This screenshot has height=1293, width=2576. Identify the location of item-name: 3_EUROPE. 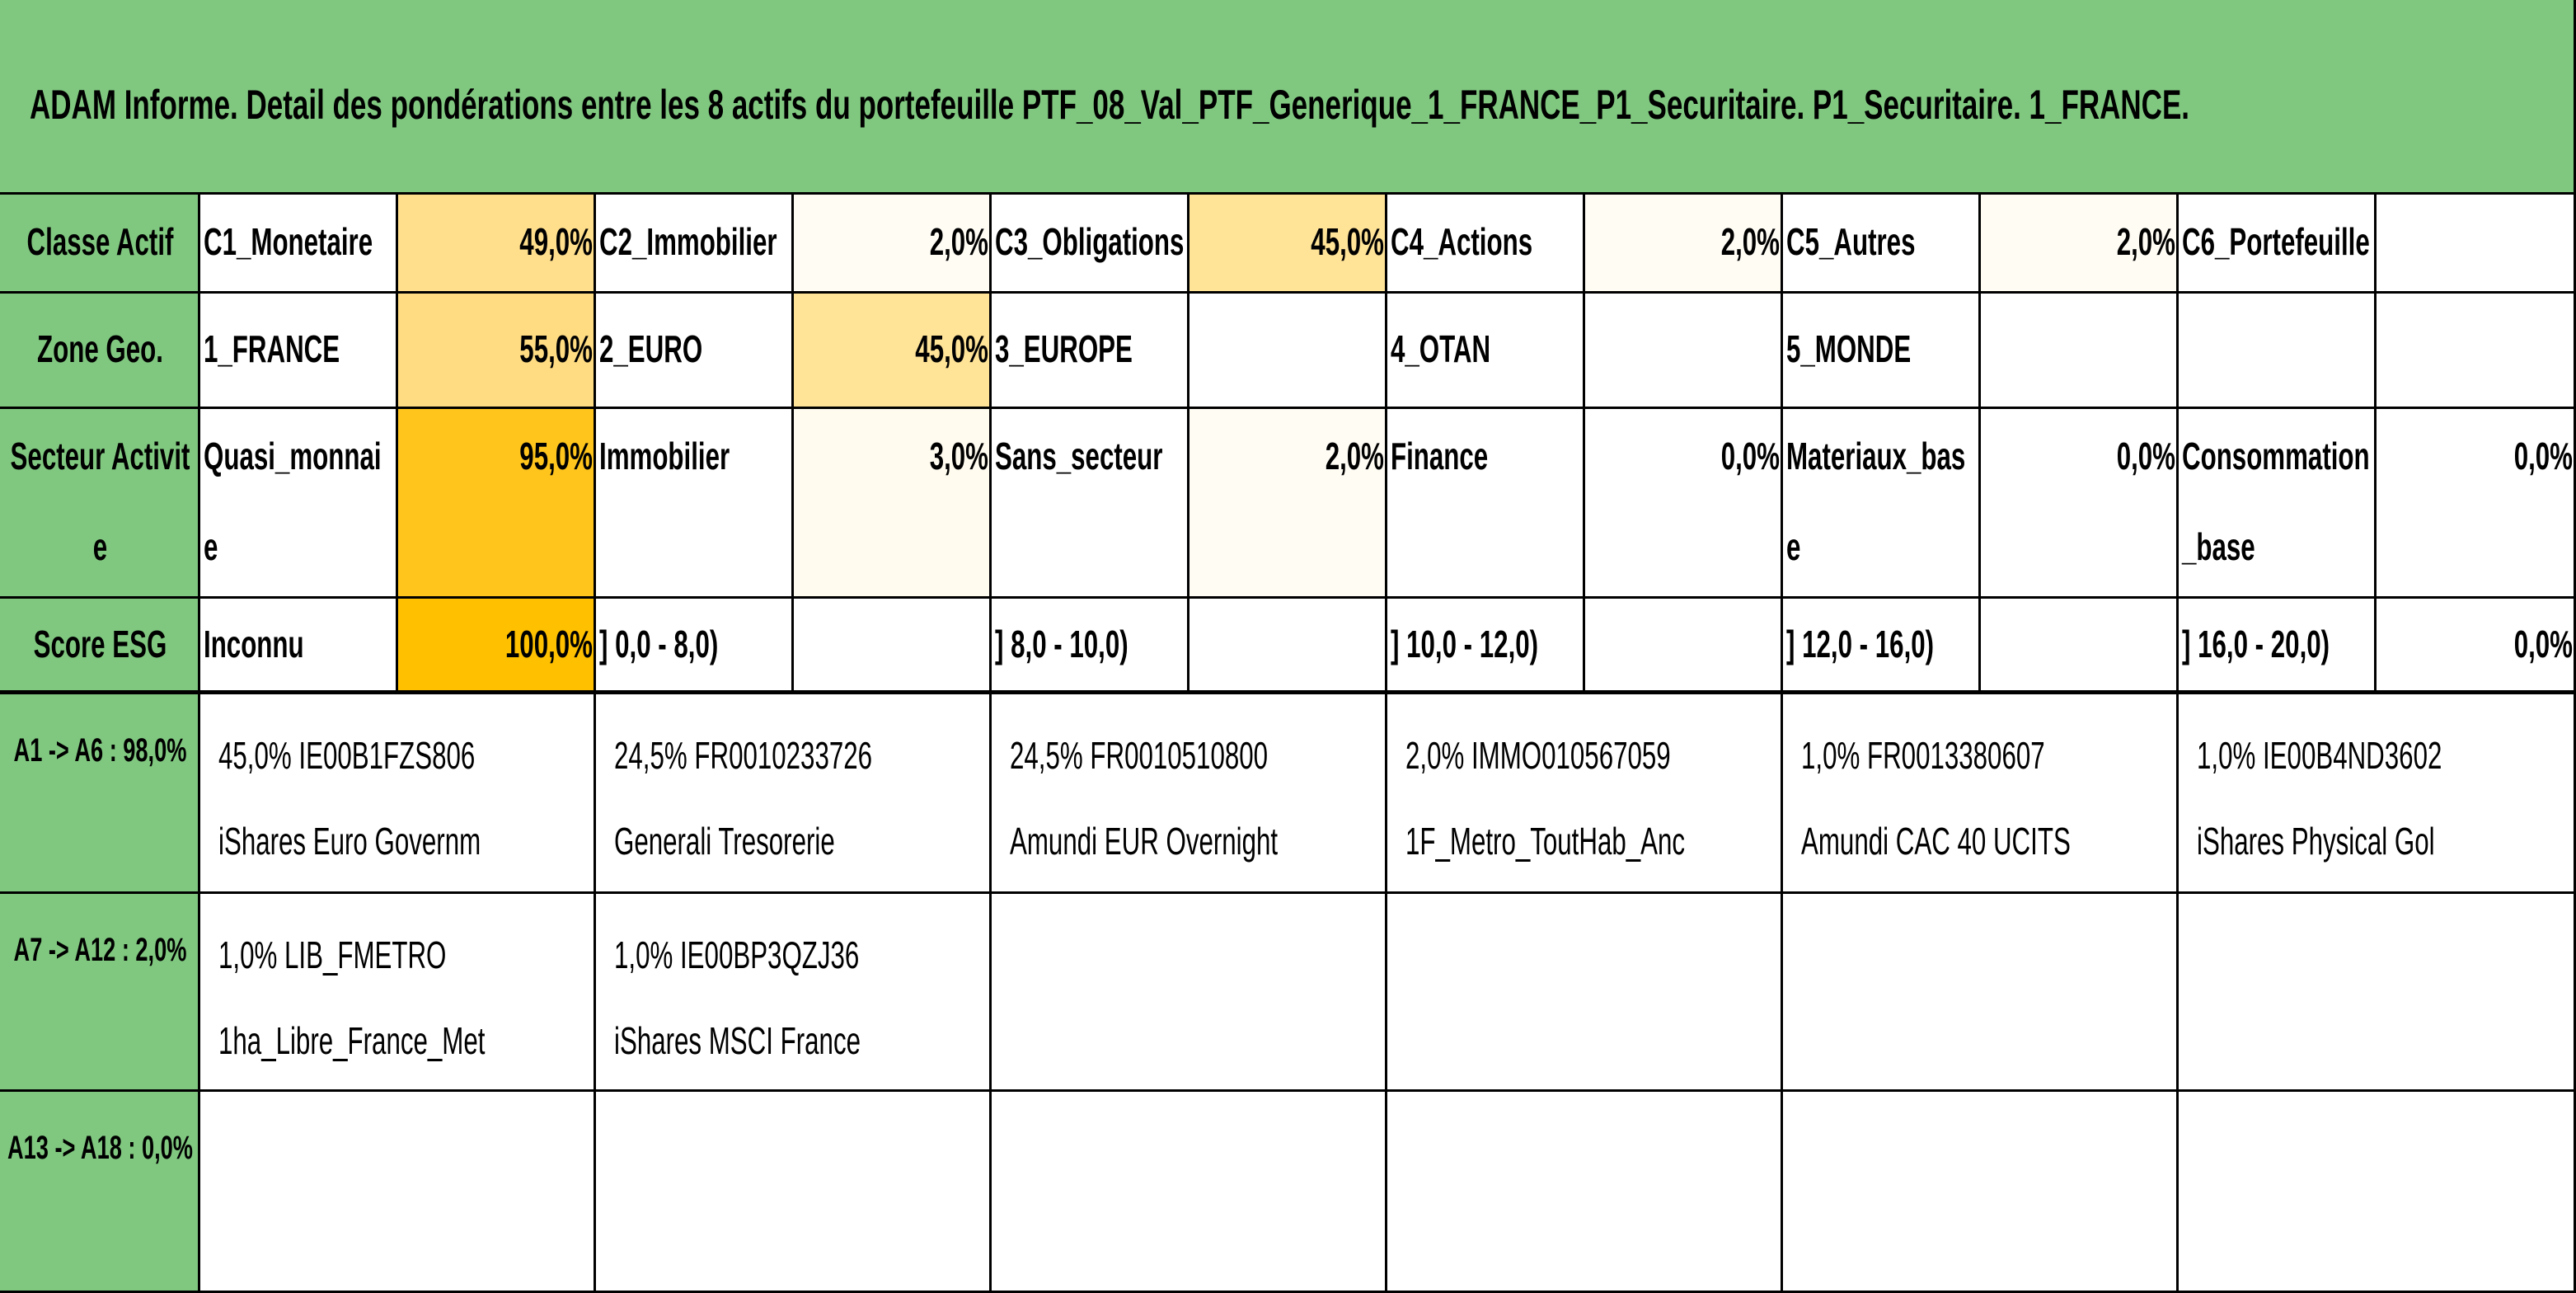
(1064, 349).